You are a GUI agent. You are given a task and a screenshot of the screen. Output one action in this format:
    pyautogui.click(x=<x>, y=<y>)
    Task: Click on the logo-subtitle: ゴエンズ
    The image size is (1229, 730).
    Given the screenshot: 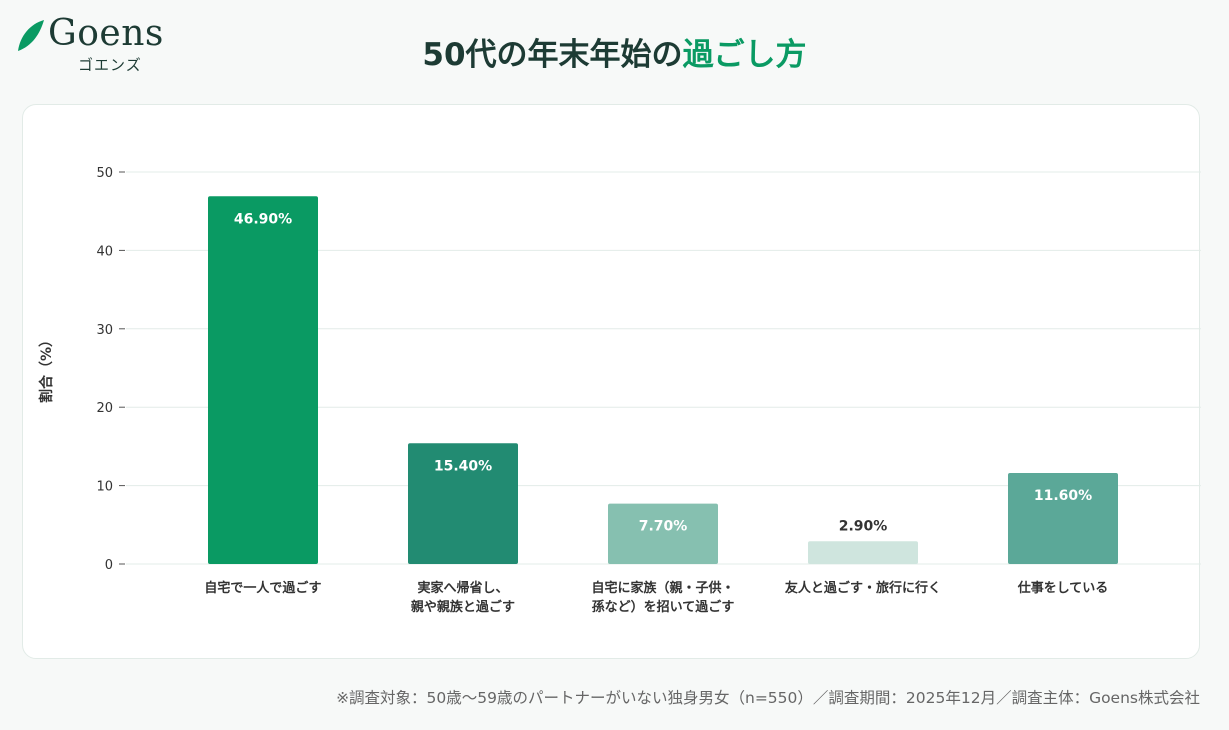 What is the action you would take?
    pyautogui.click(x=110, y=65)
    